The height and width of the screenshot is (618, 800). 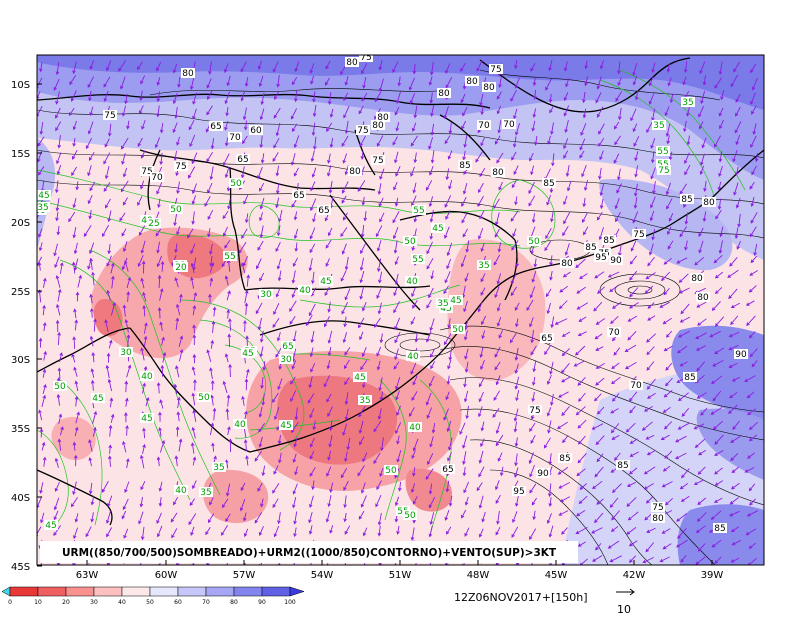 I want to click on colorbar-label: 80, so click(x=234, y=602).